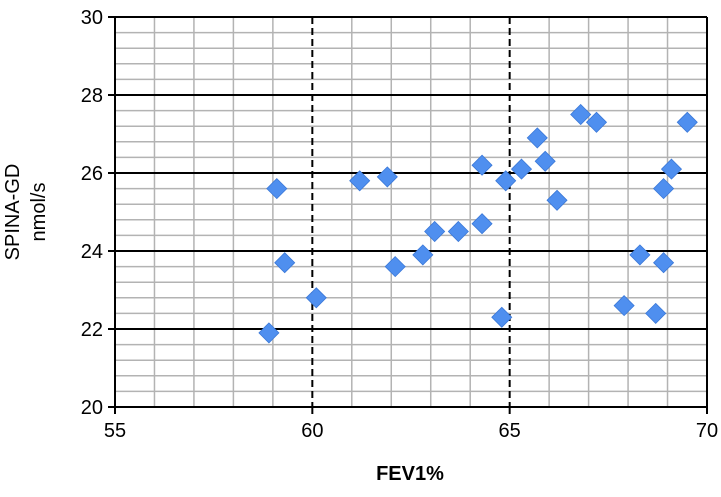 This screenshot has width=721, height=497. What do you see at coordinates (411, 424) in the screenshot?
I see `x-axis-ticks: 55 60 65 70` at bounding box center [411, 424].